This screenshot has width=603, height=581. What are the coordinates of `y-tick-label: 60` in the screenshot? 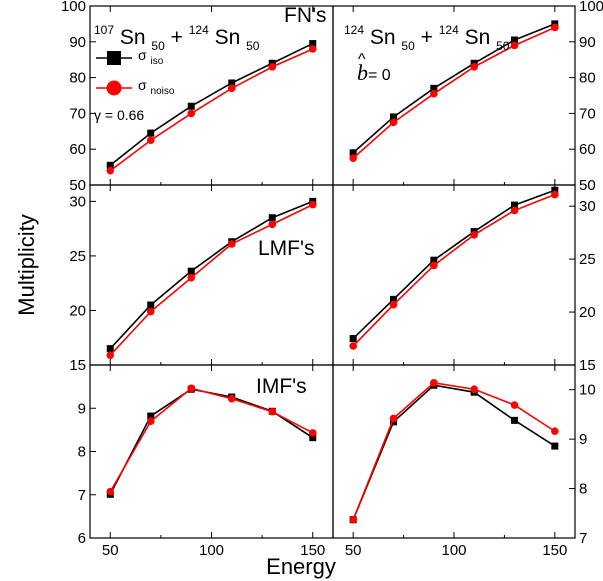 It's located at (77, 149).